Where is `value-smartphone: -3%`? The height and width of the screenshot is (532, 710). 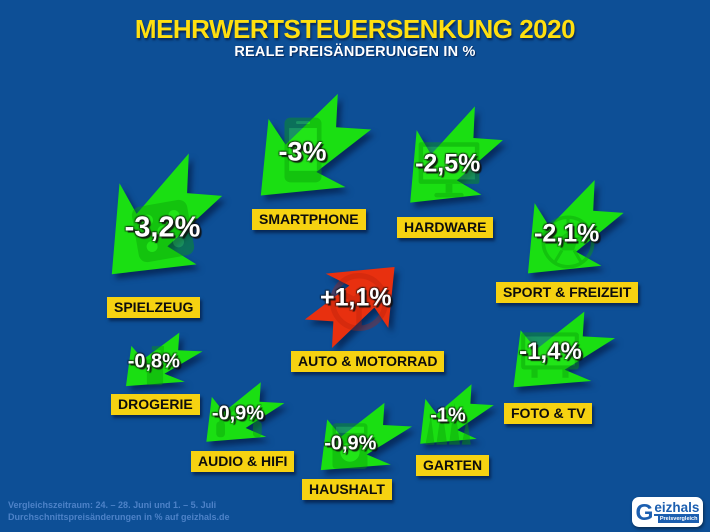
value-smartphone: -3% is located at coordinates (302, 151).